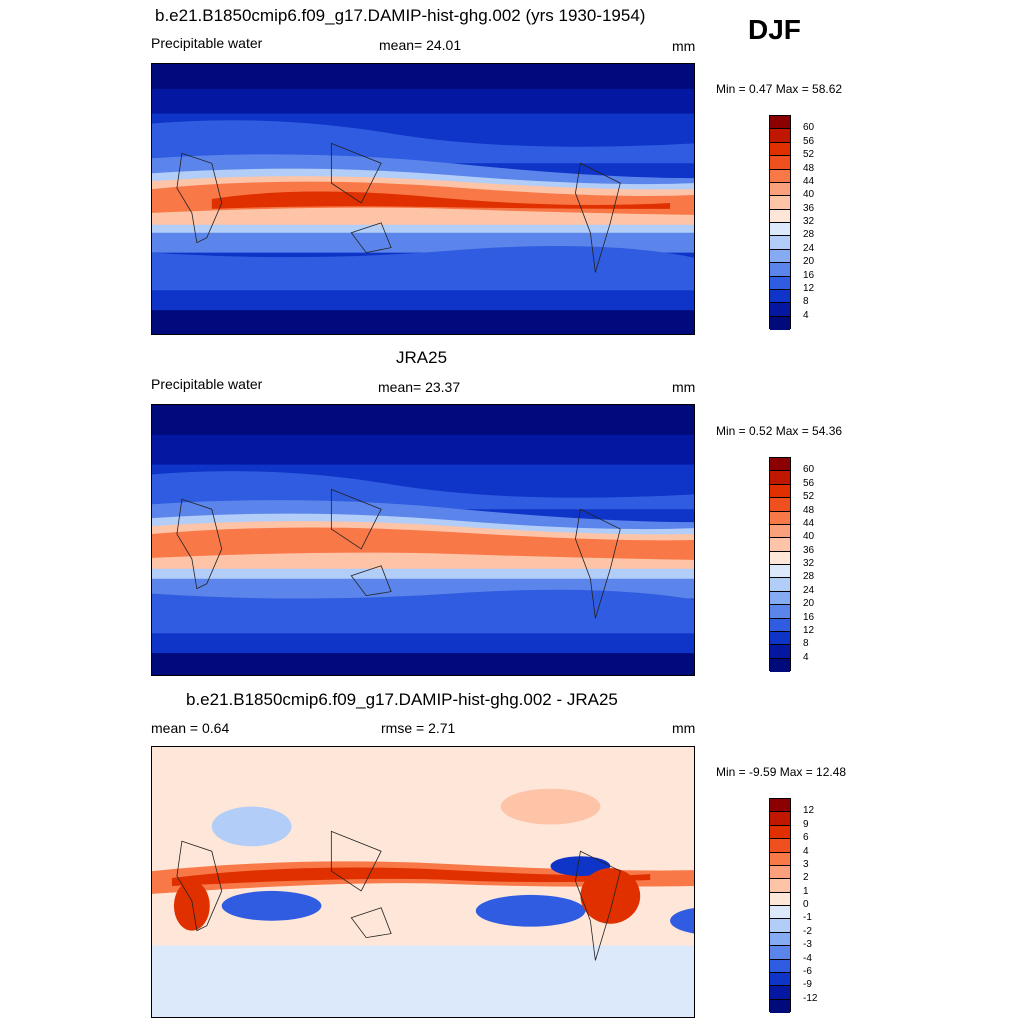  What do you see at coordinates (781, 772) in the screenshot?
I see `panel-3-minmax: Min = -9.59 Max = 12.48` at bounding box center [781, 772].